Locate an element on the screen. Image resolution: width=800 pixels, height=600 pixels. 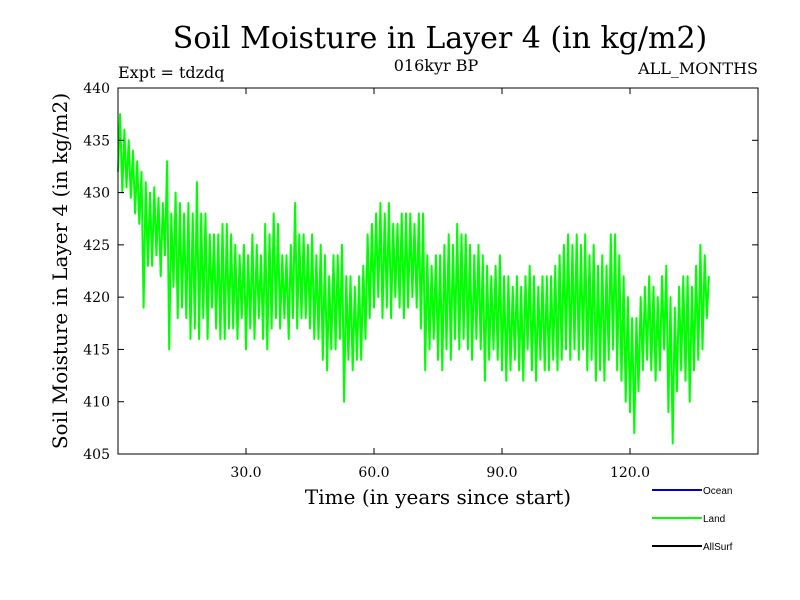
x-tick-label: 90.0 is located at coordinates (501, 473).